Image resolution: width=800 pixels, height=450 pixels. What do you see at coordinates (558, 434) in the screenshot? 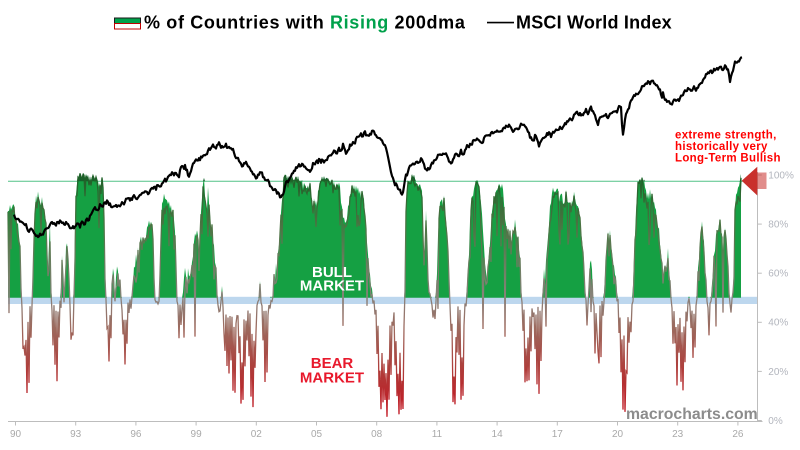
I see `svg-text: 17` at bounding box center [558, 434].